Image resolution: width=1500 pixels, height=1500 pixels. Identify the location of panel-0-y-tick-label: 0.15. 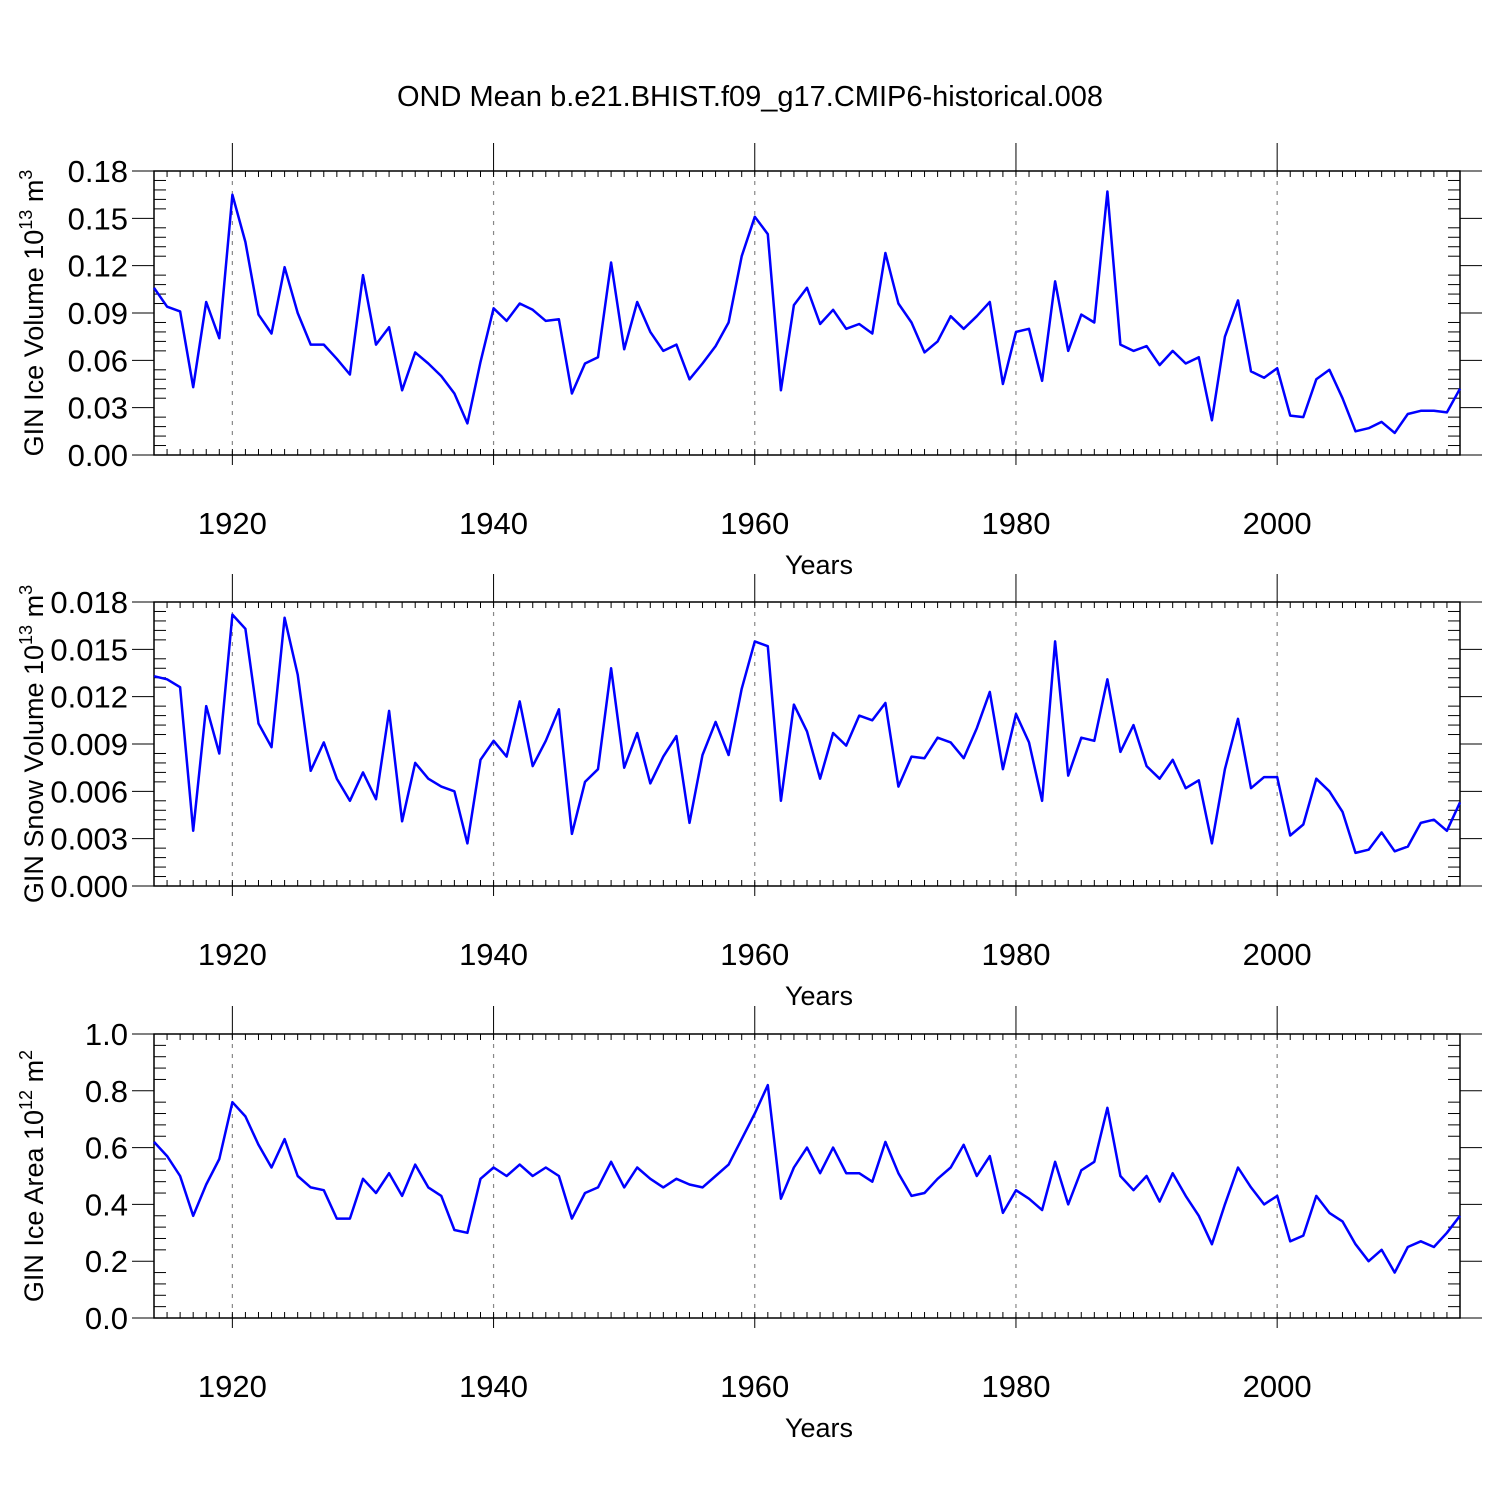
(98, 218).